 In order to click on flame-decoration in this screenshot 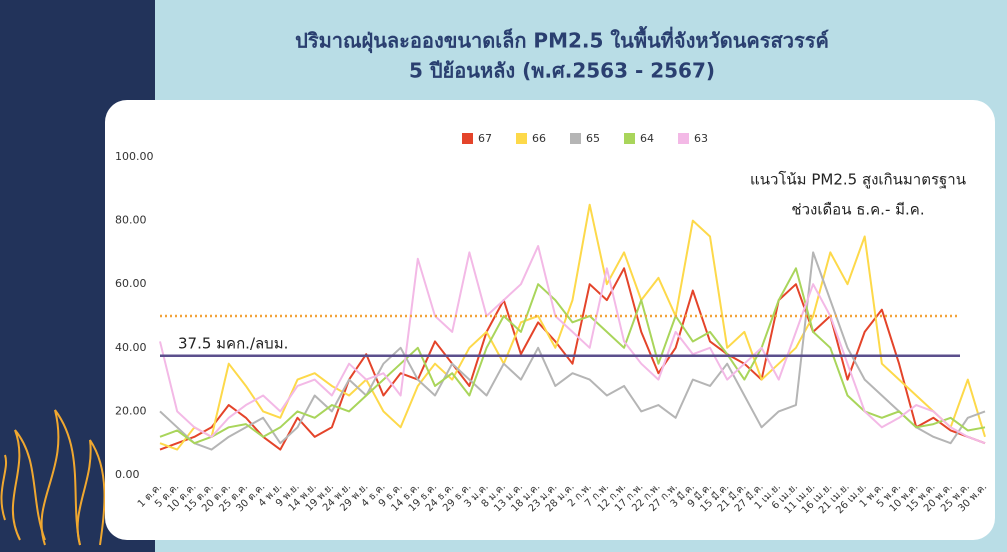, I will do `click(53, 477)`.